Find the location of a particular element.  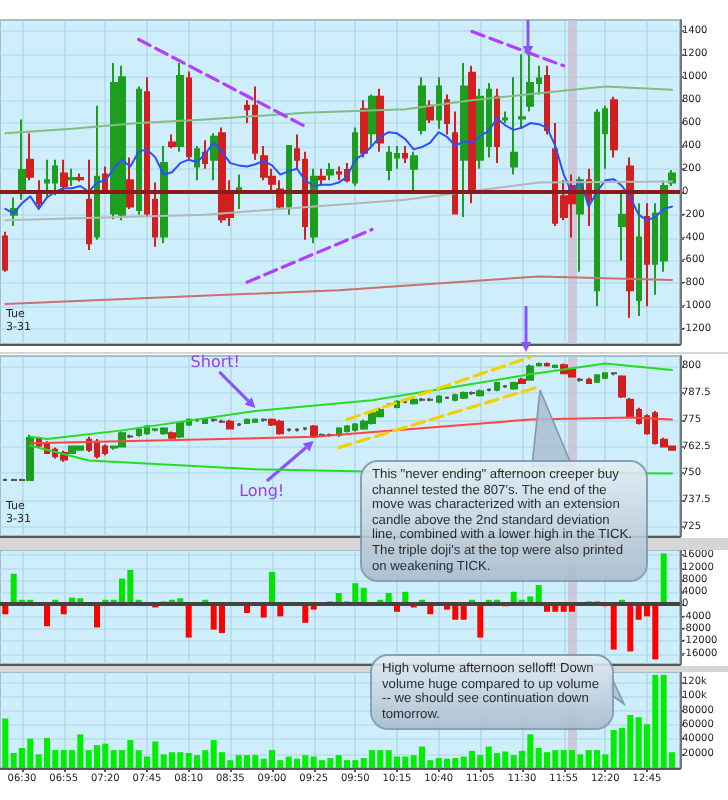

annotation: Long! is located at coordinates (262, 490).